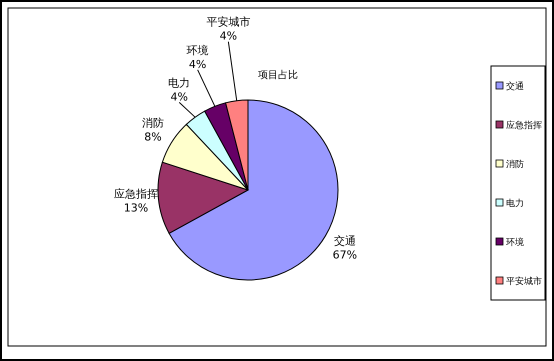 Image resolution: width=554 pixels, height=361 pixels. Describe the element at coordinates (524, 281) in the screenshot. I see `legend-label: 平安城市` at that location.